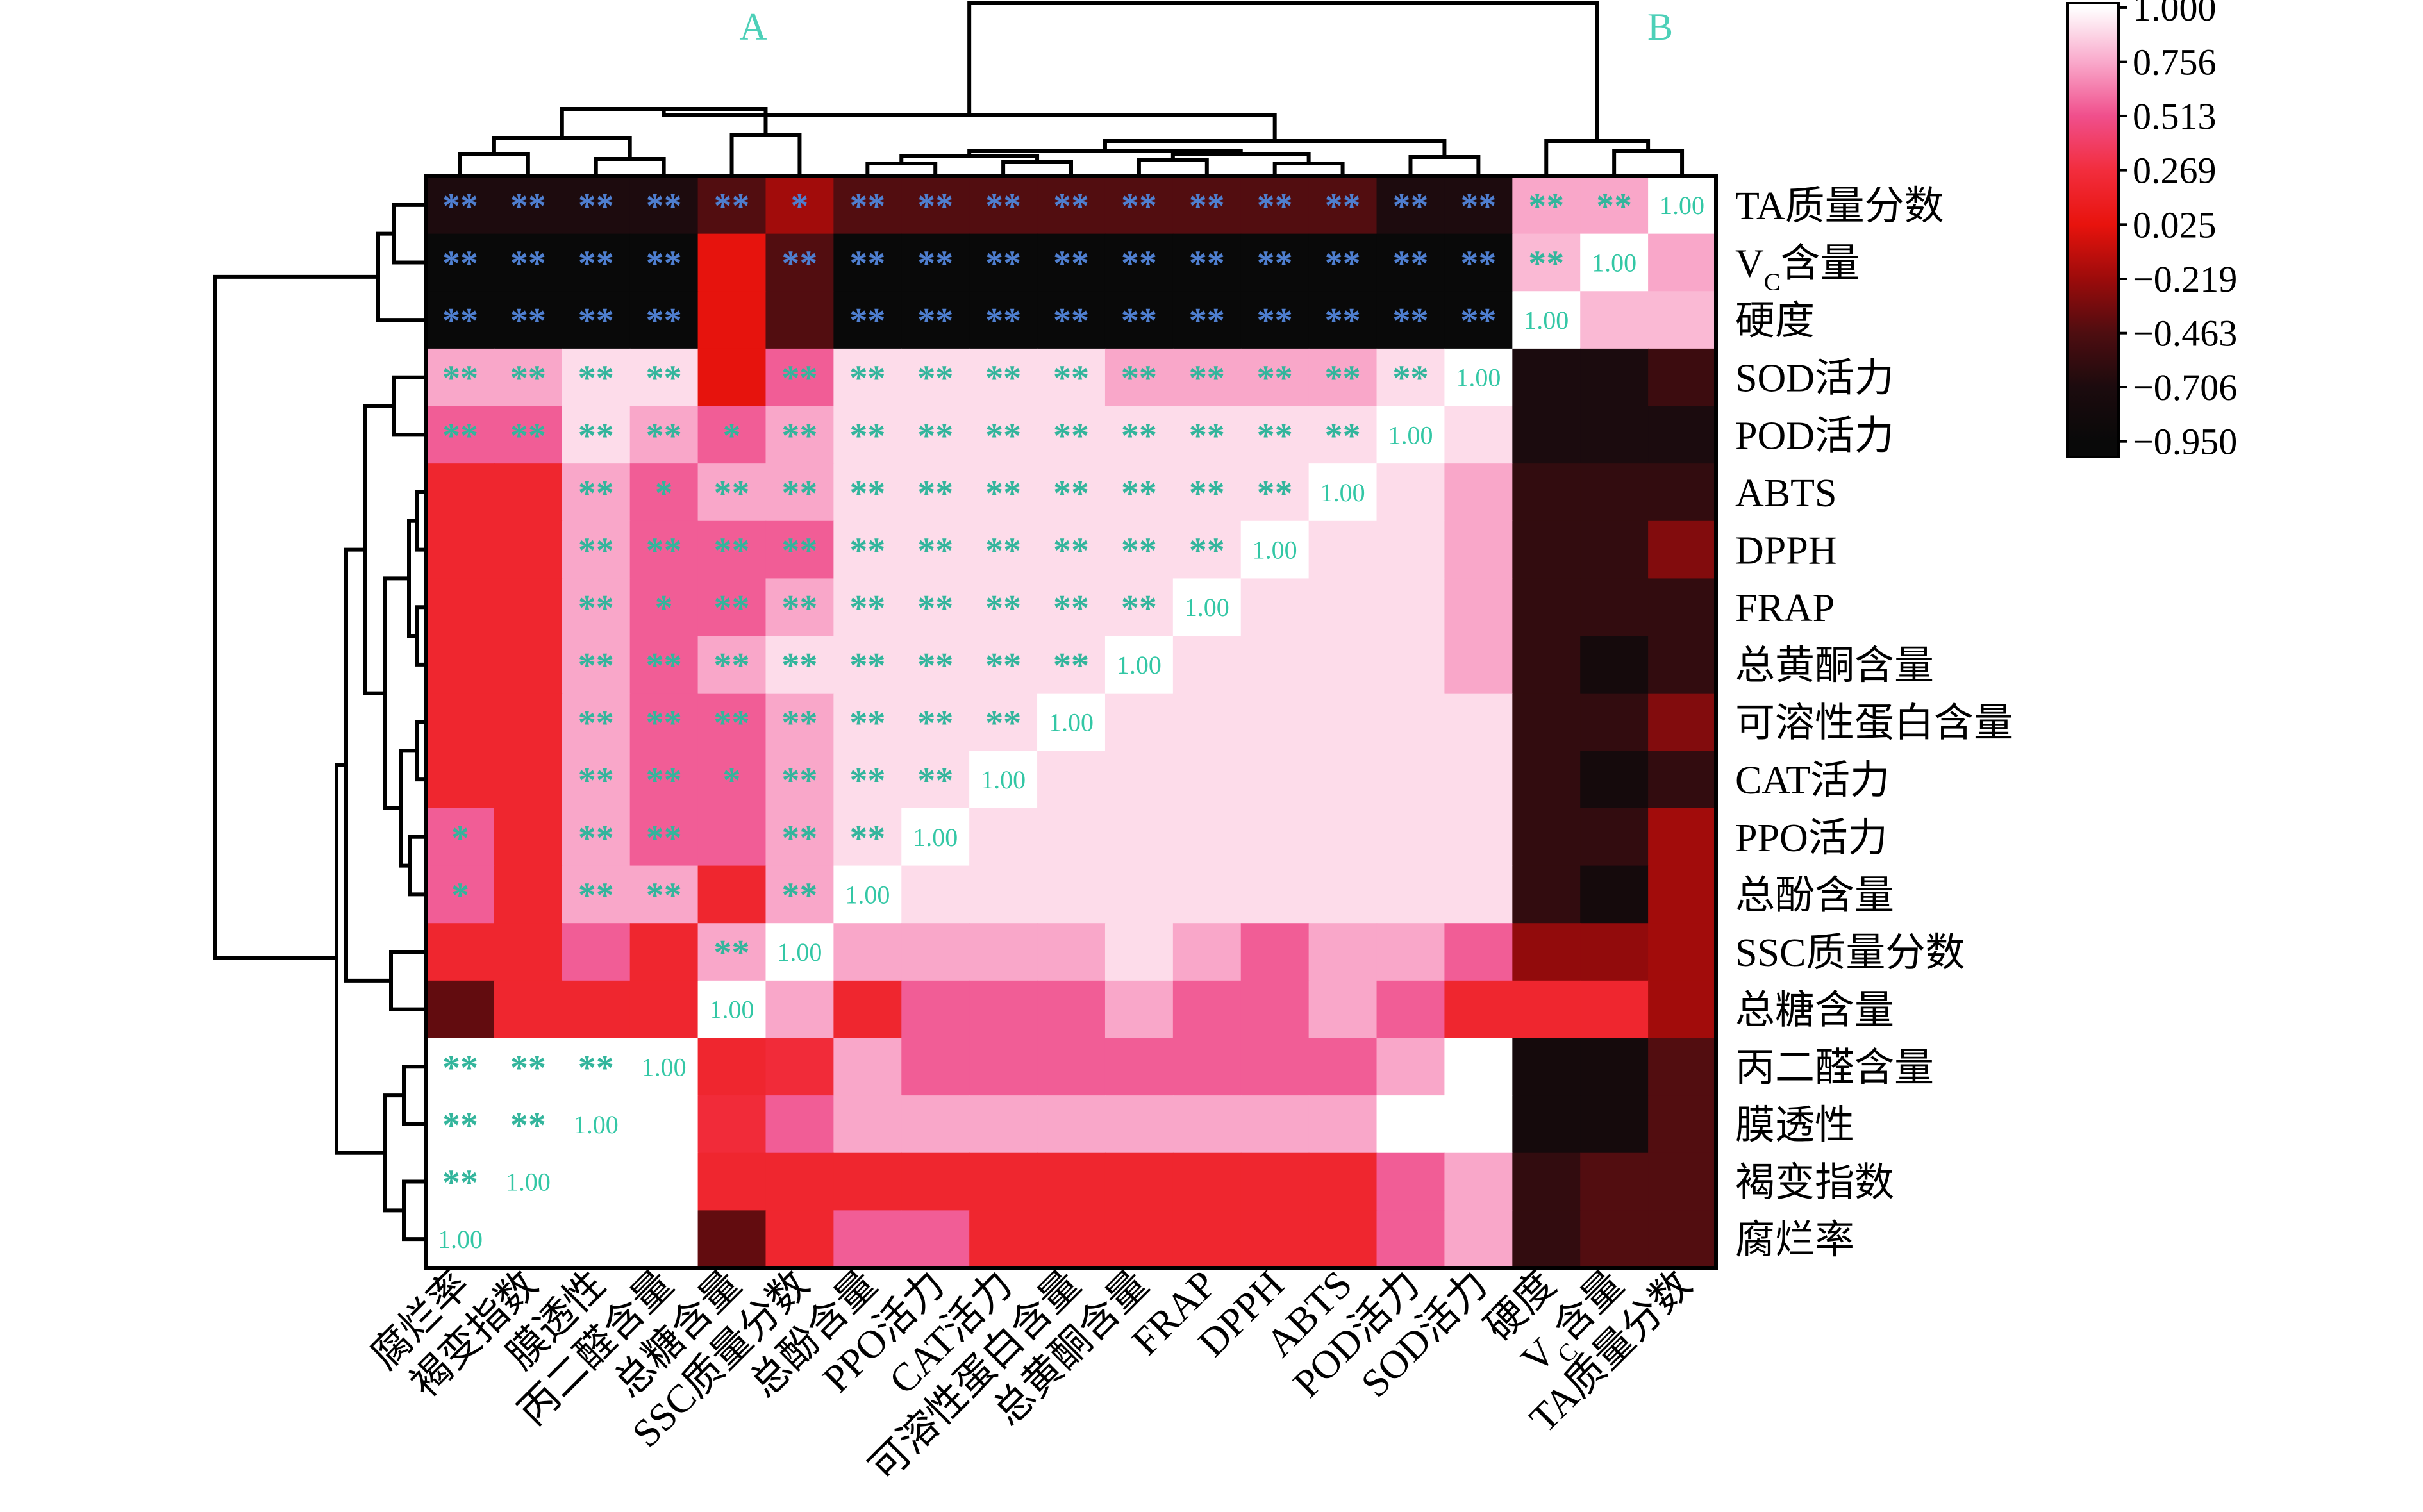 The width and height of the screenshot is (2423, 1512). I want to click on row-label: TA质量分数, so click(1839, 206).